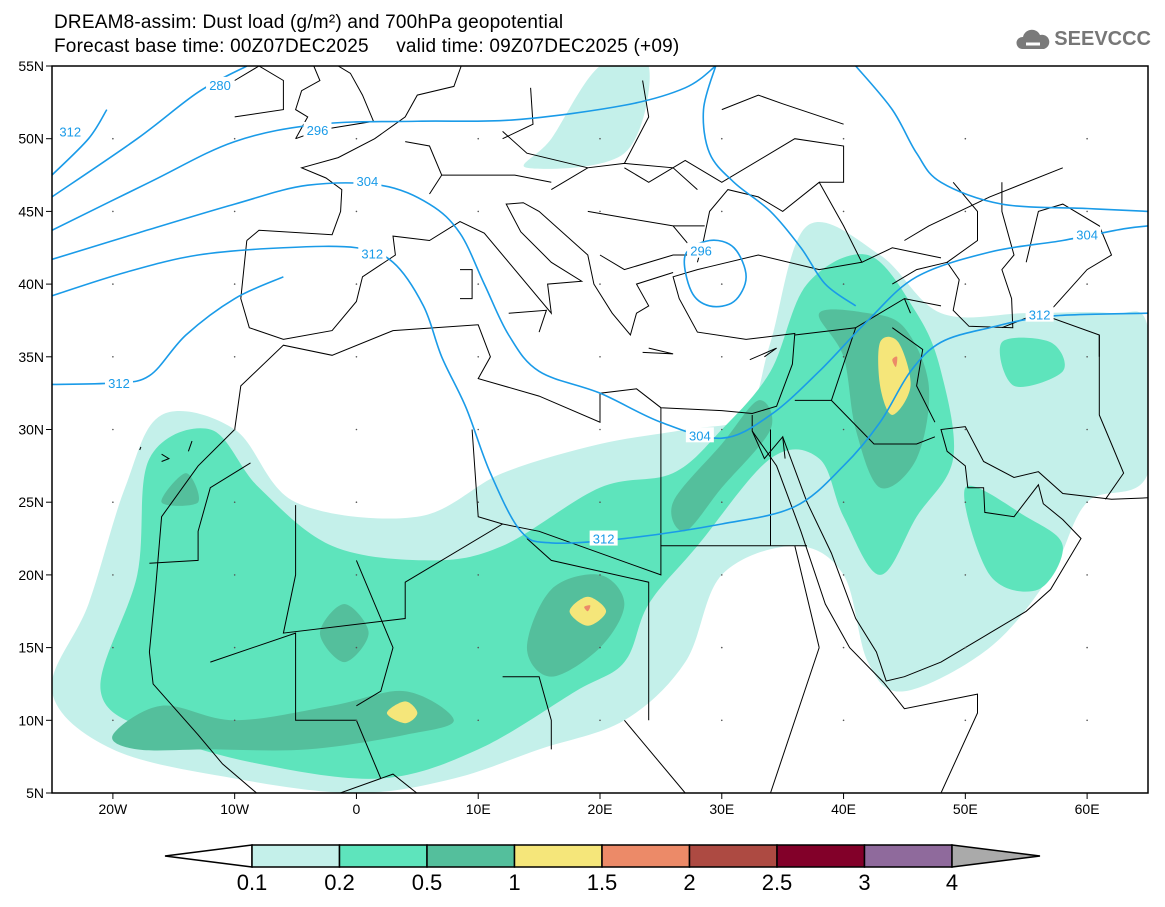 The width and height of the screenshot is (1165, 907). Describe the element at coordinates (31, 502) in the screenshot. I see `lat-label: 25N` at that location.